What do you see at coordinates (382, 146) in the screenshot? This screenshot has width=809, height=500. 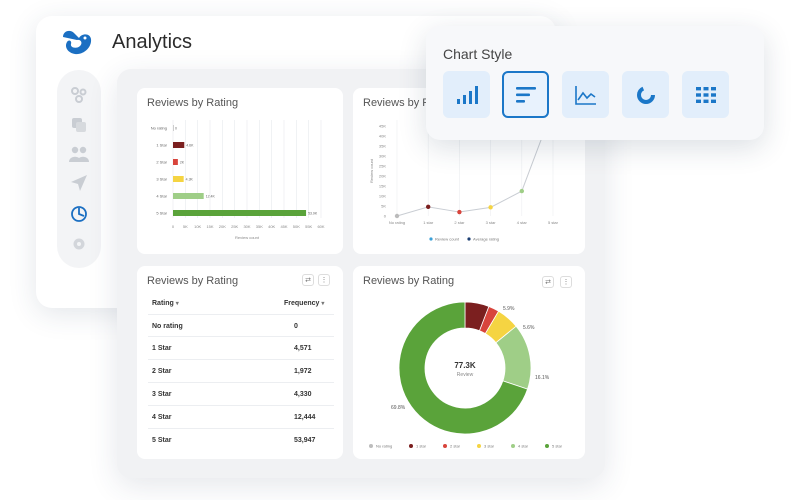 I see `y-tick-label: 35K` at bounding box center [382, 146].